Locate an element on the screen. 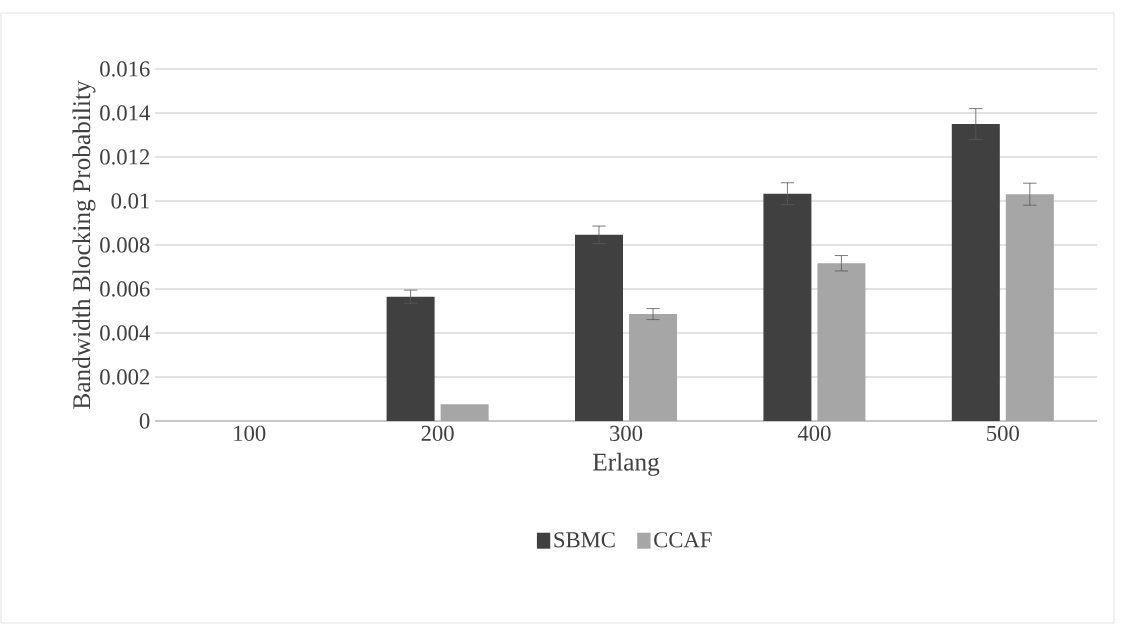 This screenshot has height=624, width=1123. y-tick-label: 0.006 is located at coordinates (125, 289).